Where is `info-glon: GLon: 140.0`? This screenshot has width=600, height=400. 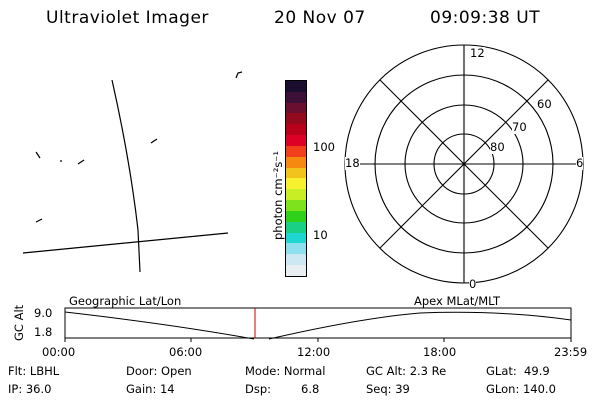
info-glon: GLon: 140.0 is located at coordinates (521, 389).